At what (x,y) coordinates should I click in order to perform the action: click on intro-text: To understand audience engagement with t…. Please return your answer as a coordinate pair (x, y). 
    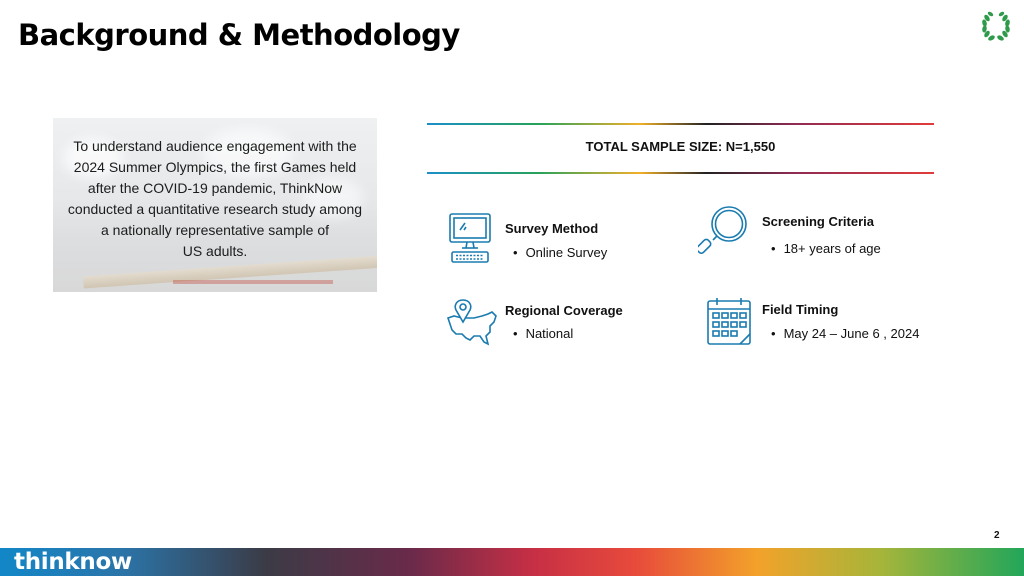
    Looking at the image, I should click on (215, 198).